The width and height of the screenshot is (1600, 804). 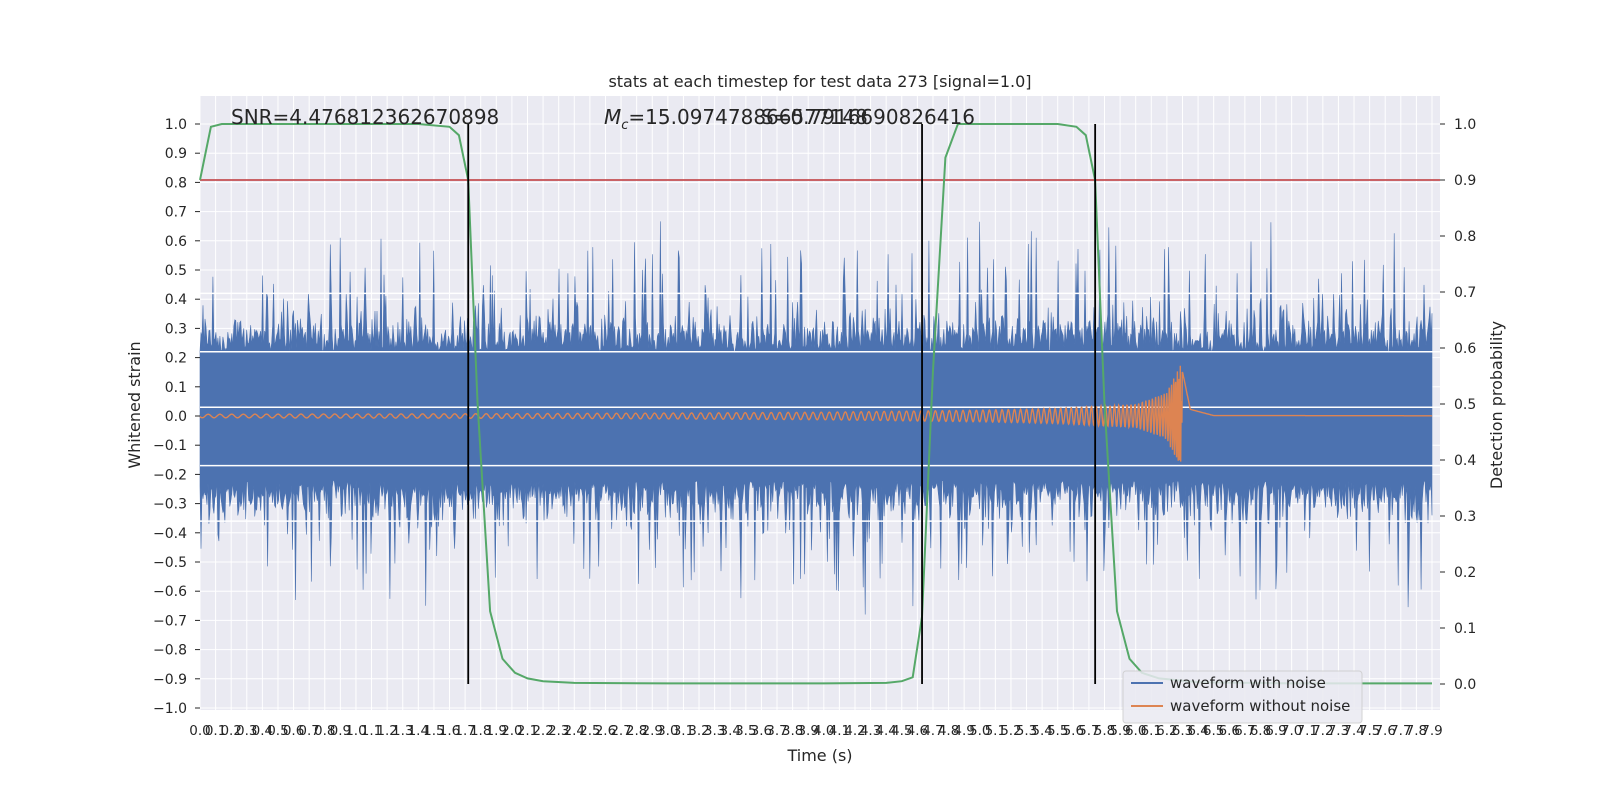 What do you see at coordinates (636, 731) in the screenshot?
I see `x-tick-label: 2.8` at bounding box center [636, 731].